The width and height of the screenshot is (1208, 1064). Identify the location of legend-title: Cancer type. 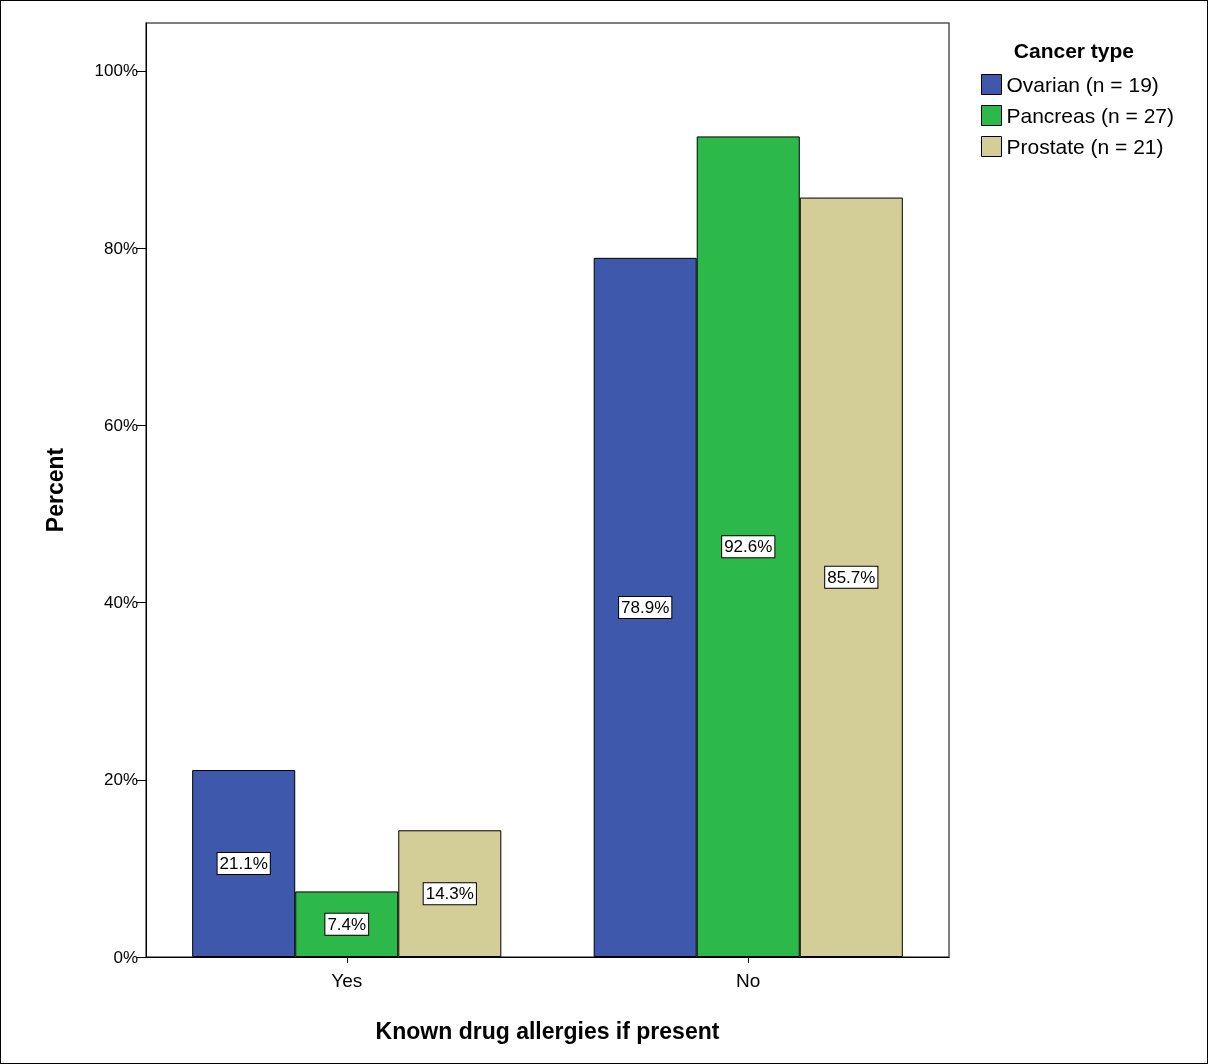
(1073, 50).